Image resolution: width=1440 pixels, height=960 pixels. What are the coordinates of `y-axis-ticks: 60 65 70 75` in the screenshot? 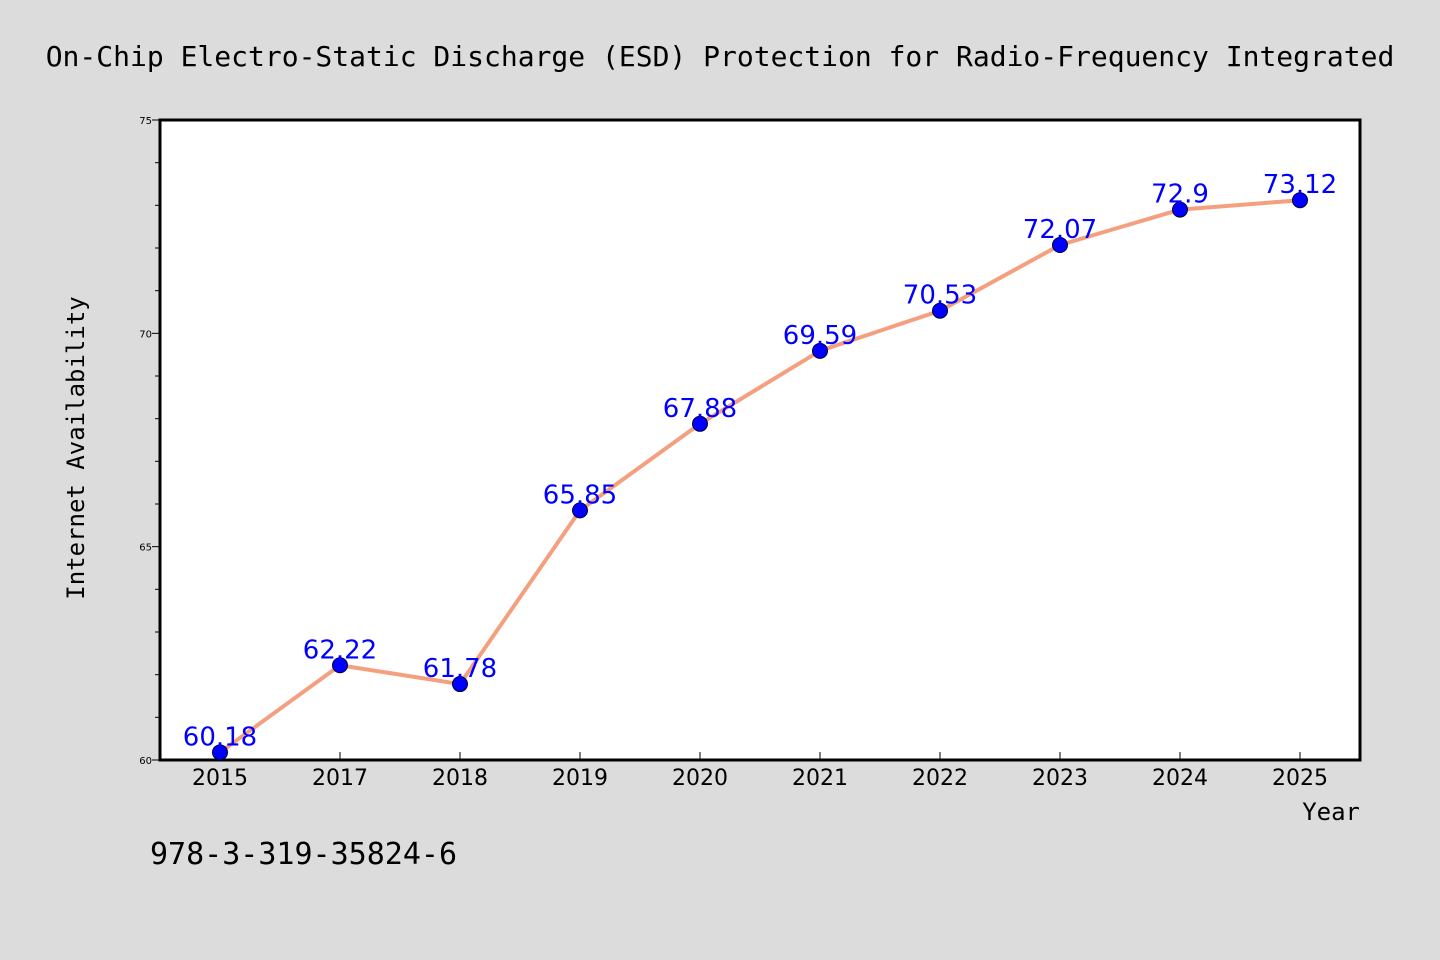 It's located at (149, 441).